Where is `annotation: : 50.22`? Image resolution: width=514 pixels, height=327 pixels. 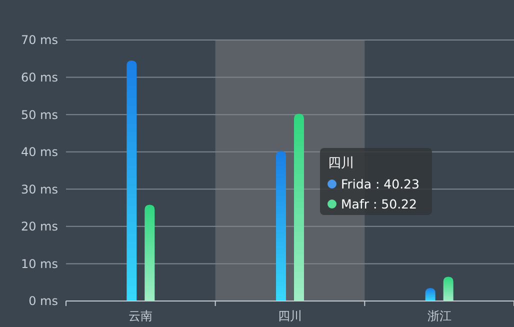 annotation: : 50.22 is located at coordinates (394, 204).